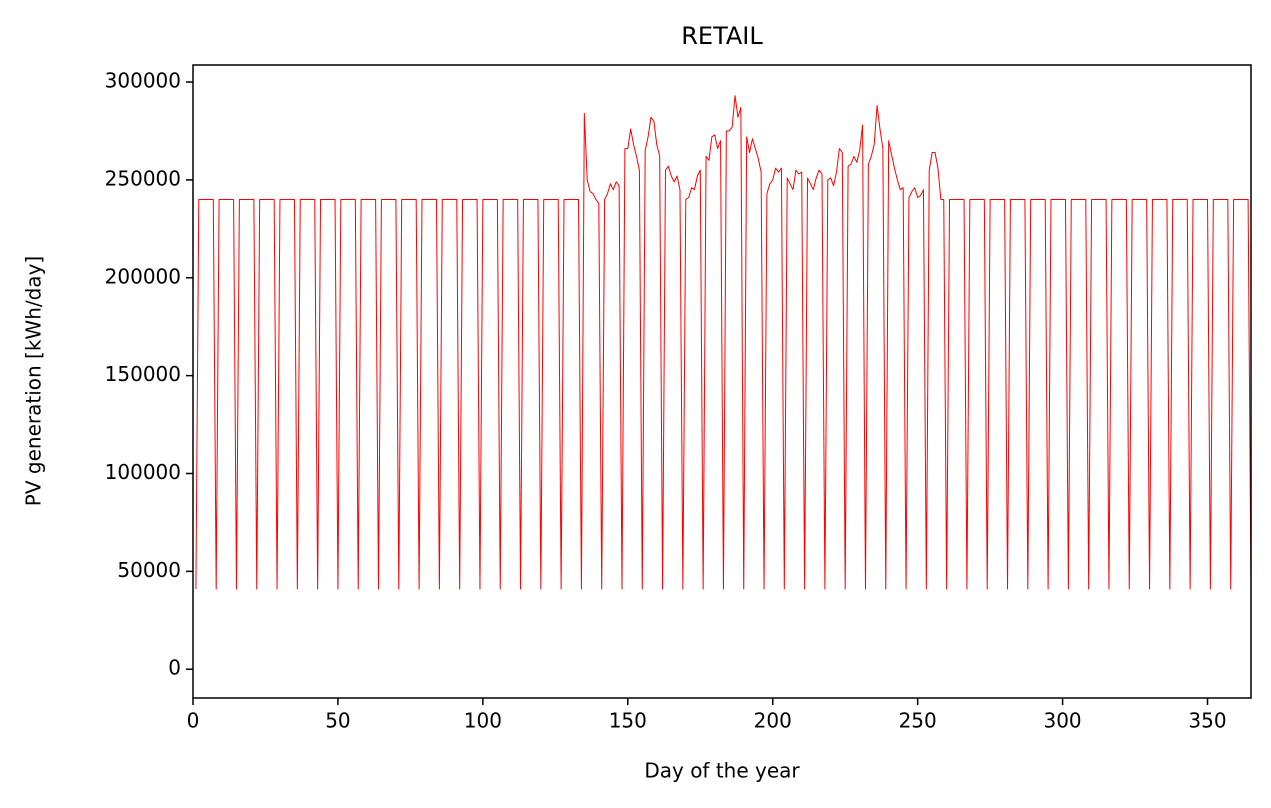 Image resolution: width=1271 pixels, height=808 pixels. Describe the element at coordinates (143, 81) in the screenshot. I see `y-tick-label: 300000` at that location.